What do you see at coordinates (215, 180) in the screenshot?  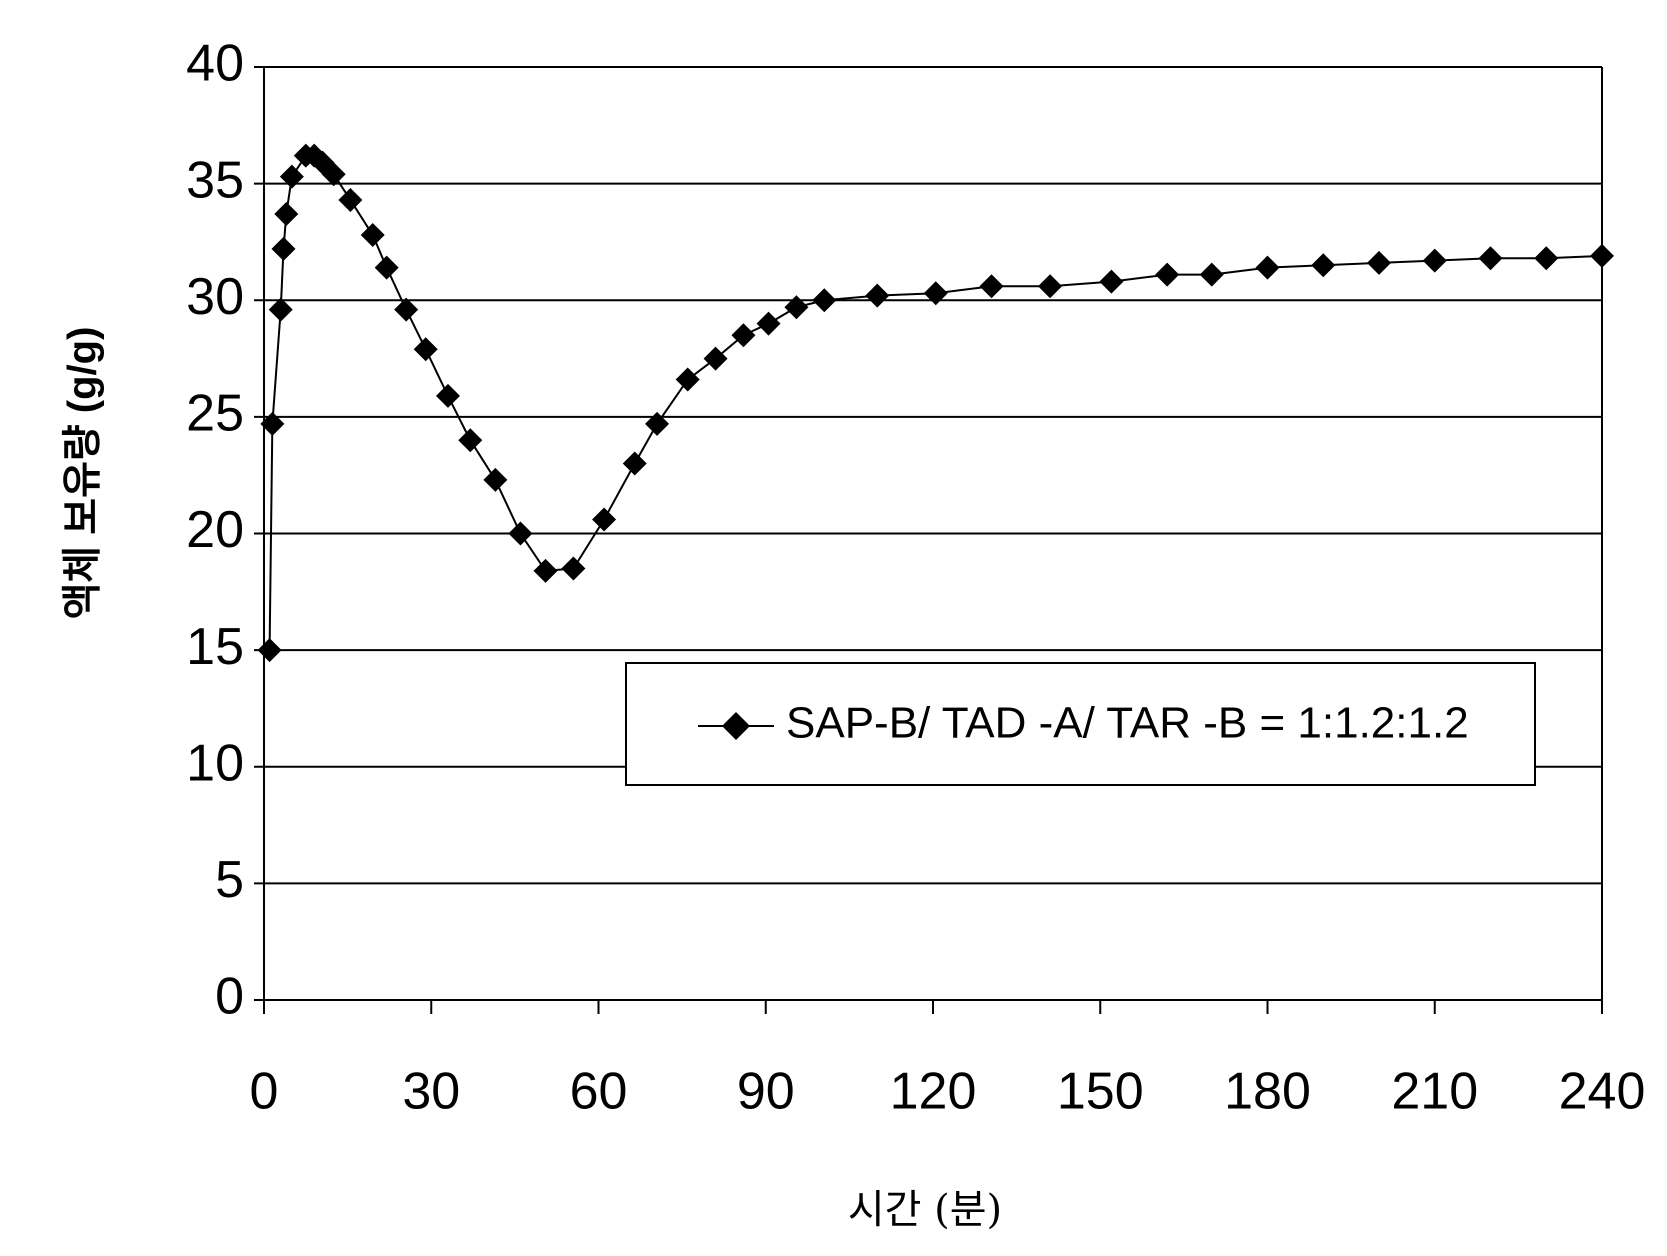 I see `y-tick-label: 35` at bounding box center [215, 180].